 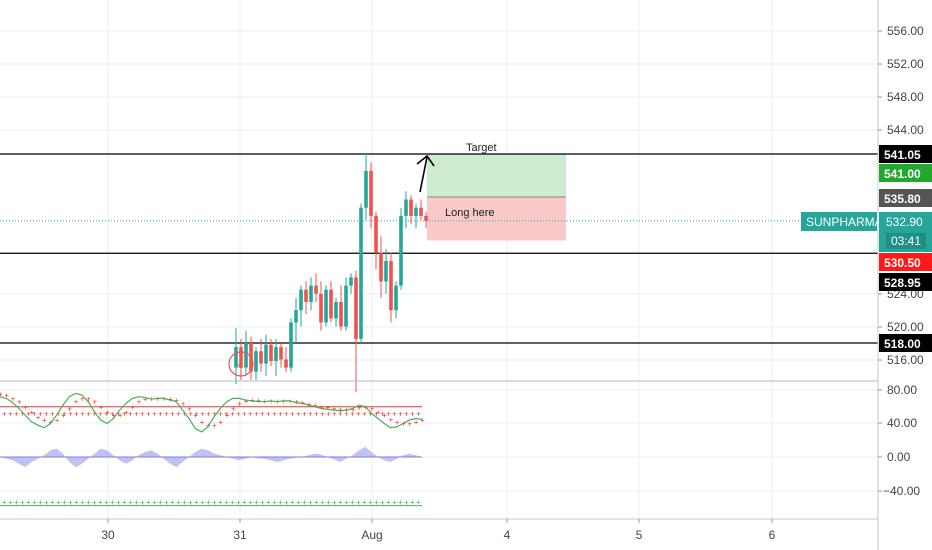 I want to click on symbol-price-tag: SUNPHARMA, so click(x=842, y=221).